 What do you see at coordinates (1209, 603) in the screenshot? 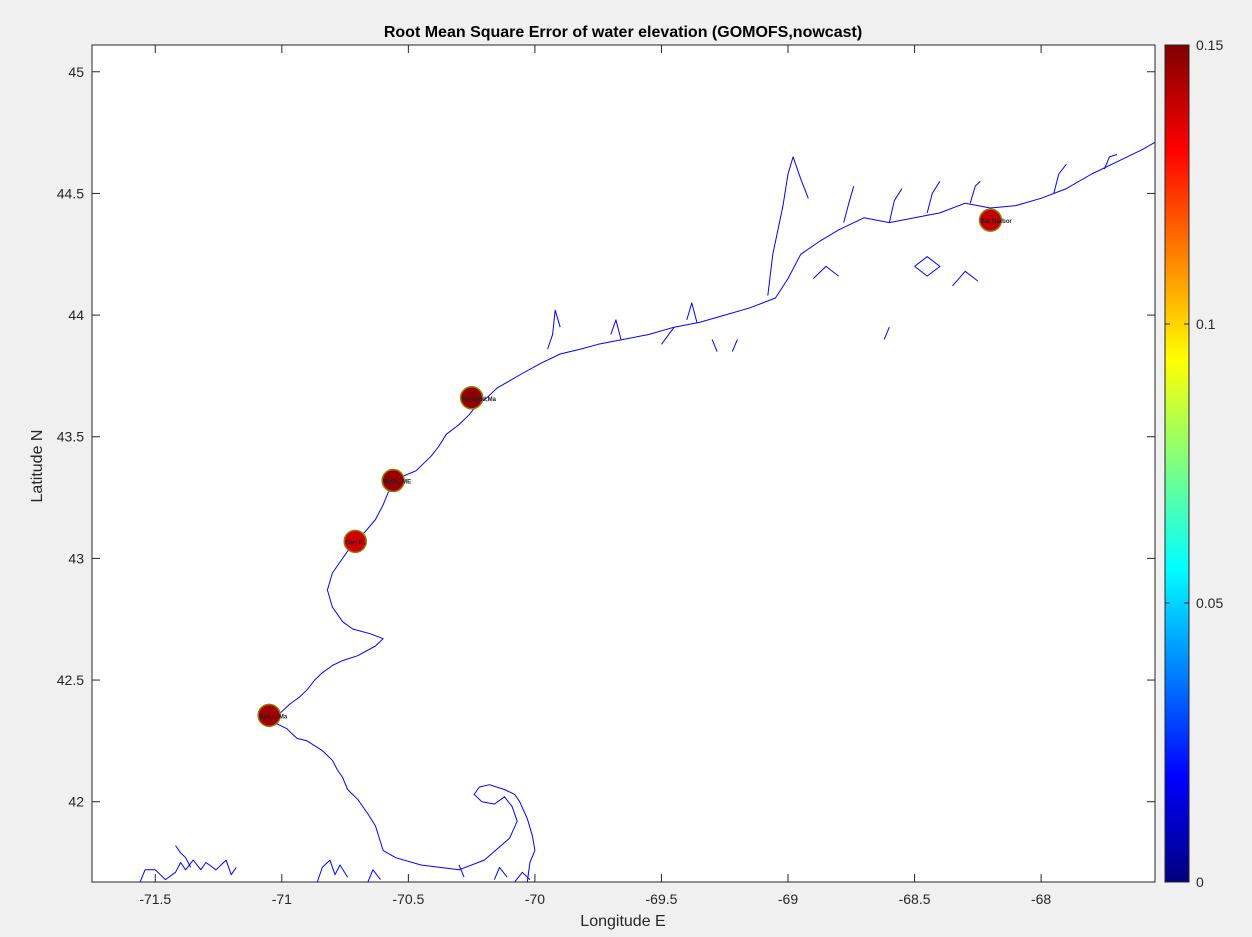
I see `colorbar-tick-label: 0.05` at bounding box center [1209, 603].